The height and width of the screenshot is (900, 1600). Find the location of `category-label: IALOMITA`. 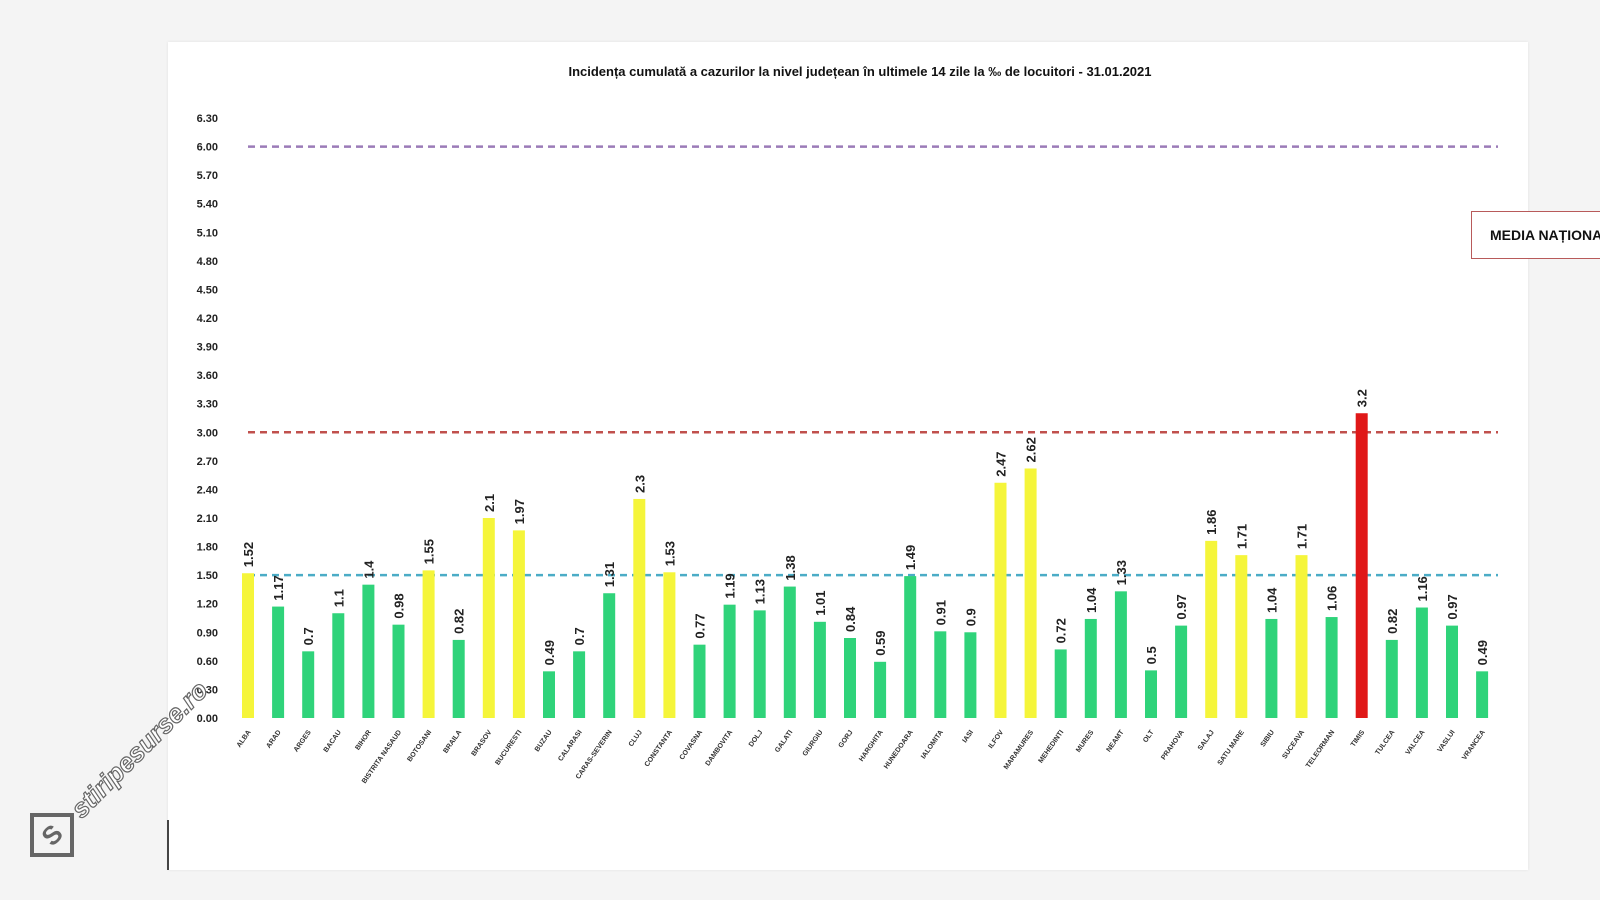

category-label: IALOMITA is located at coordinates (932, 744).